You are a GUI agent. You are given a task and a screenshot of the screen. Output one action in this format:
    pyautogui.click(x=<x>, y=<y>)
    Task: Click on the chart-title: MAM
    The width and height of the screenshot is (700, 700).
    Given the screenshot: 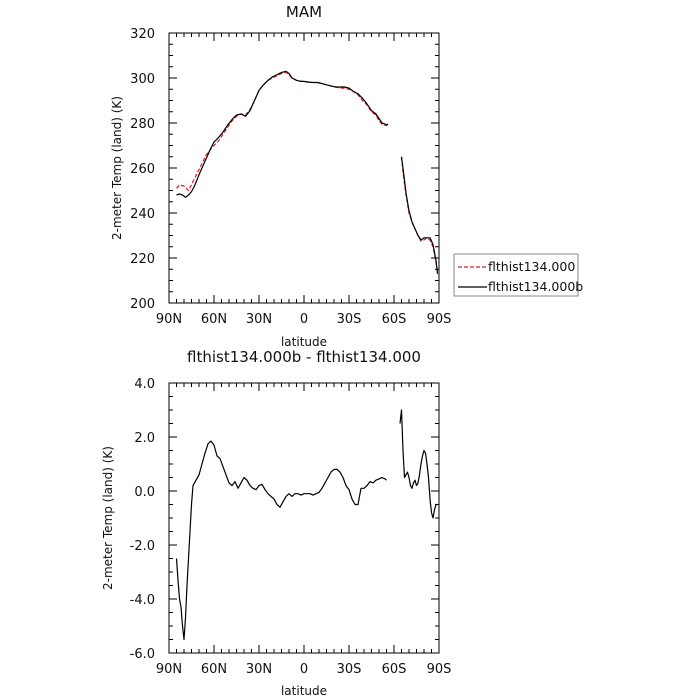 What is the action you would take?
    pyautogui.click(x=304, y=12)
    